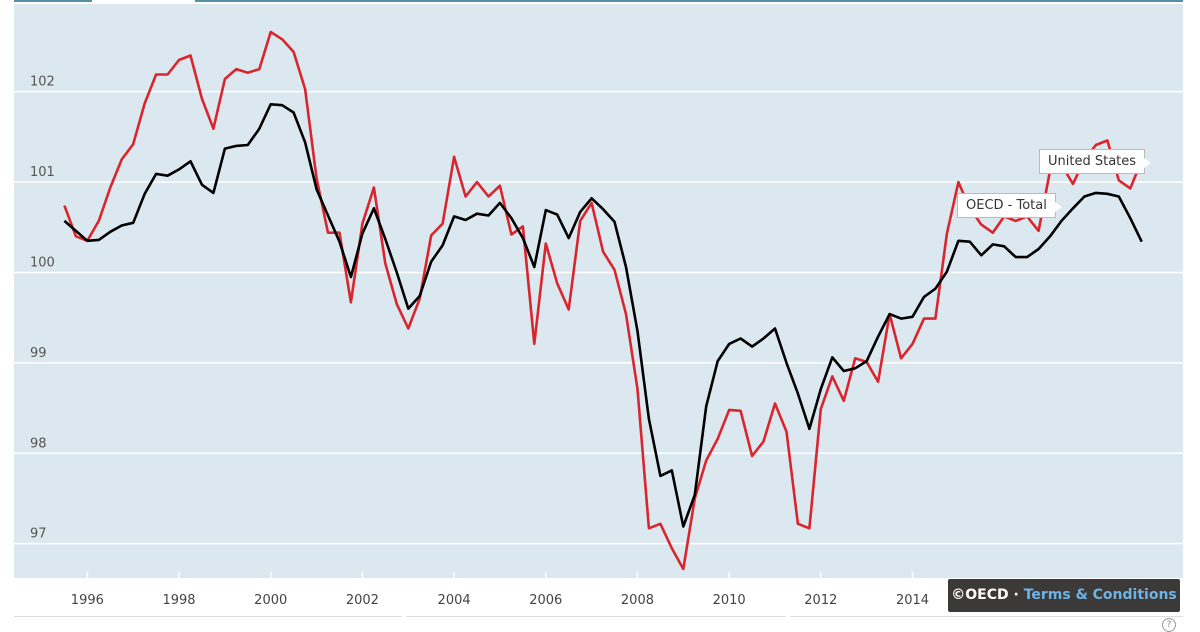 Image resolution: width=1200 pixels, height=632 pixels. Describe the element at coordinates (1169, 625) in the screenshot. I see `help-icon: ?` at that location.